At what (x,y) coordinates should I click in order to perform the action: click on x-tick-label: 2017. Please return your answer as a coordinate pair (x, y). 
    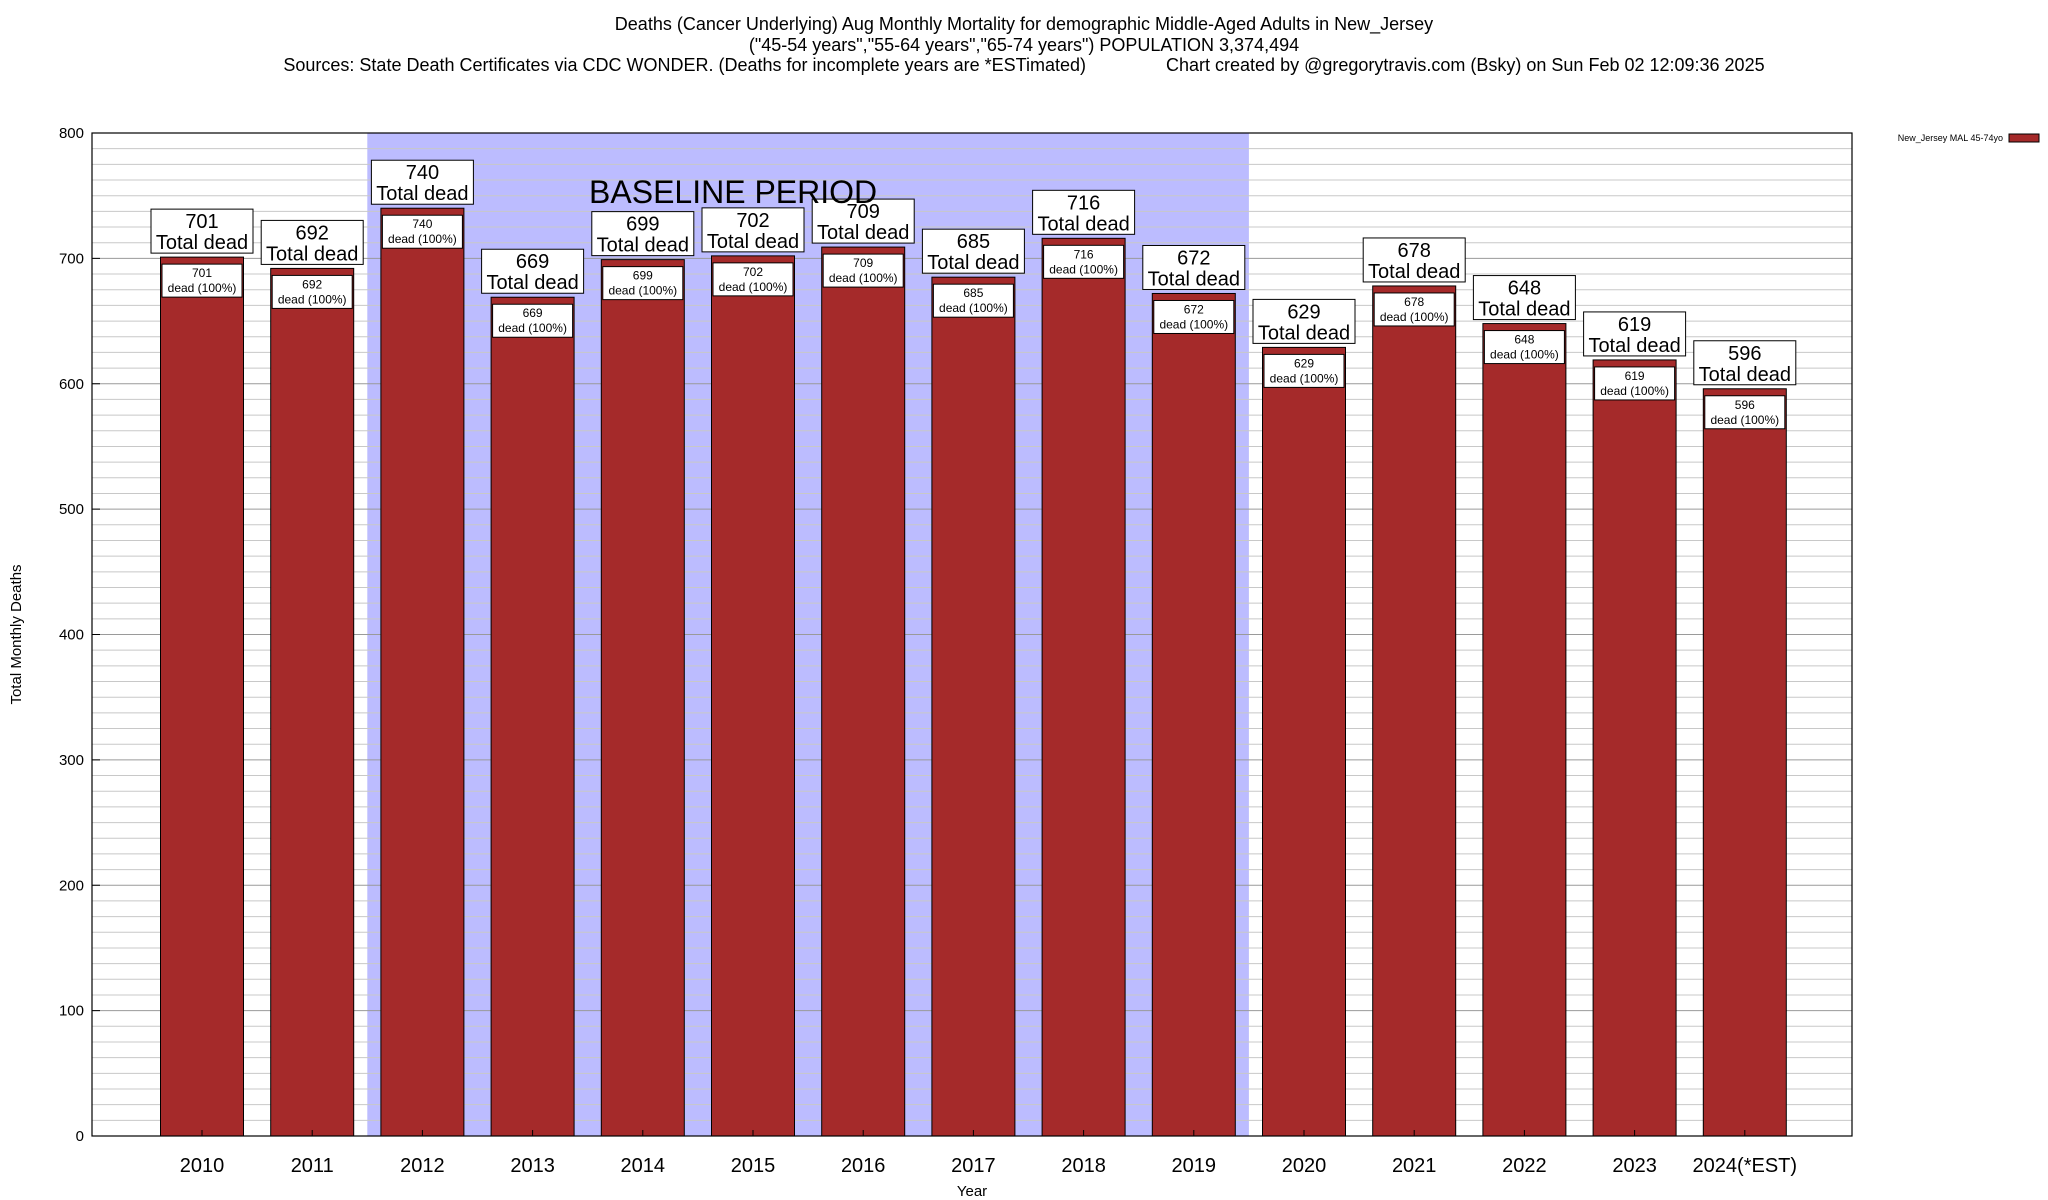
    Looking at the image, I should click on (973, 1166).